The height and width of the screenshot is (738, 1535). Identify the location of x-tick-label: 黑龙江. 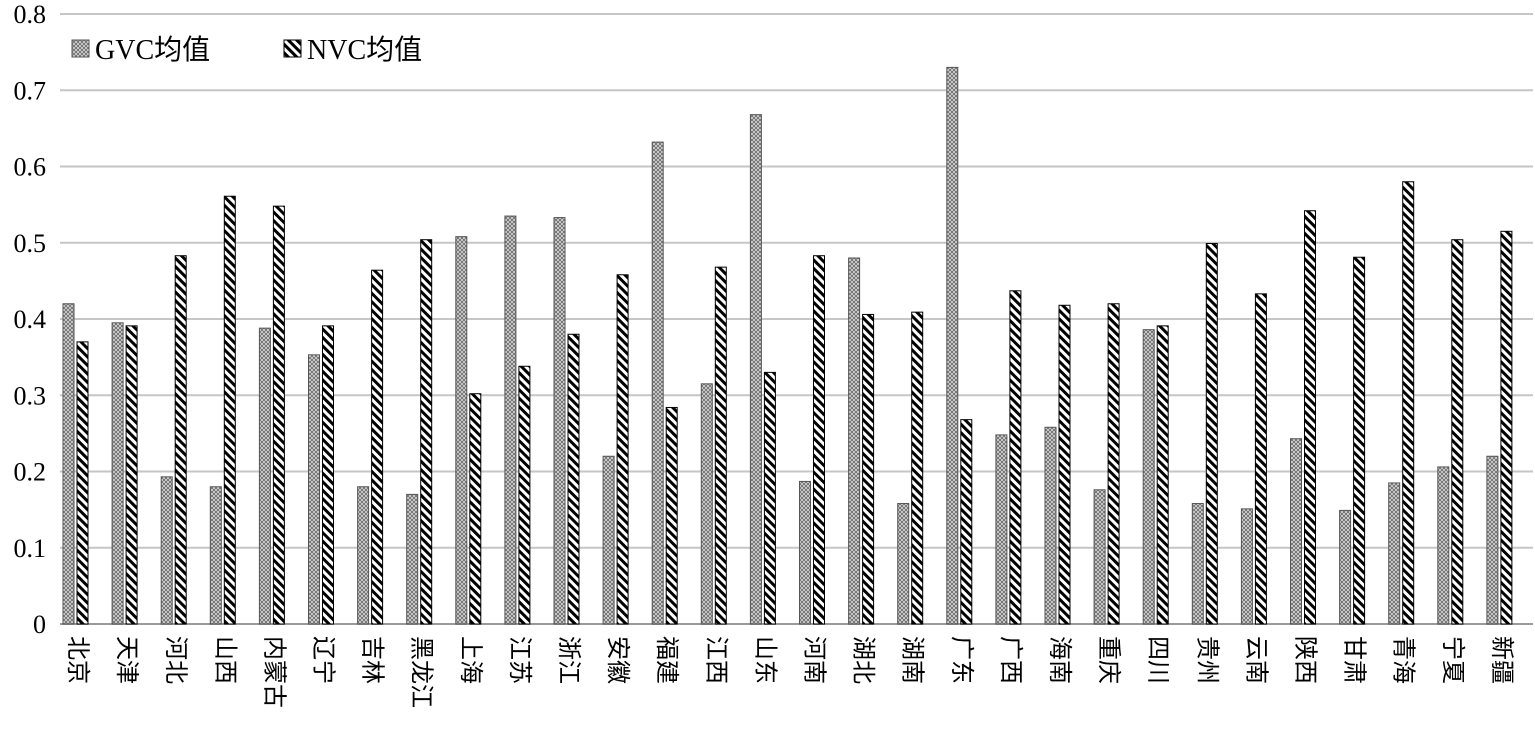
(422, 672).